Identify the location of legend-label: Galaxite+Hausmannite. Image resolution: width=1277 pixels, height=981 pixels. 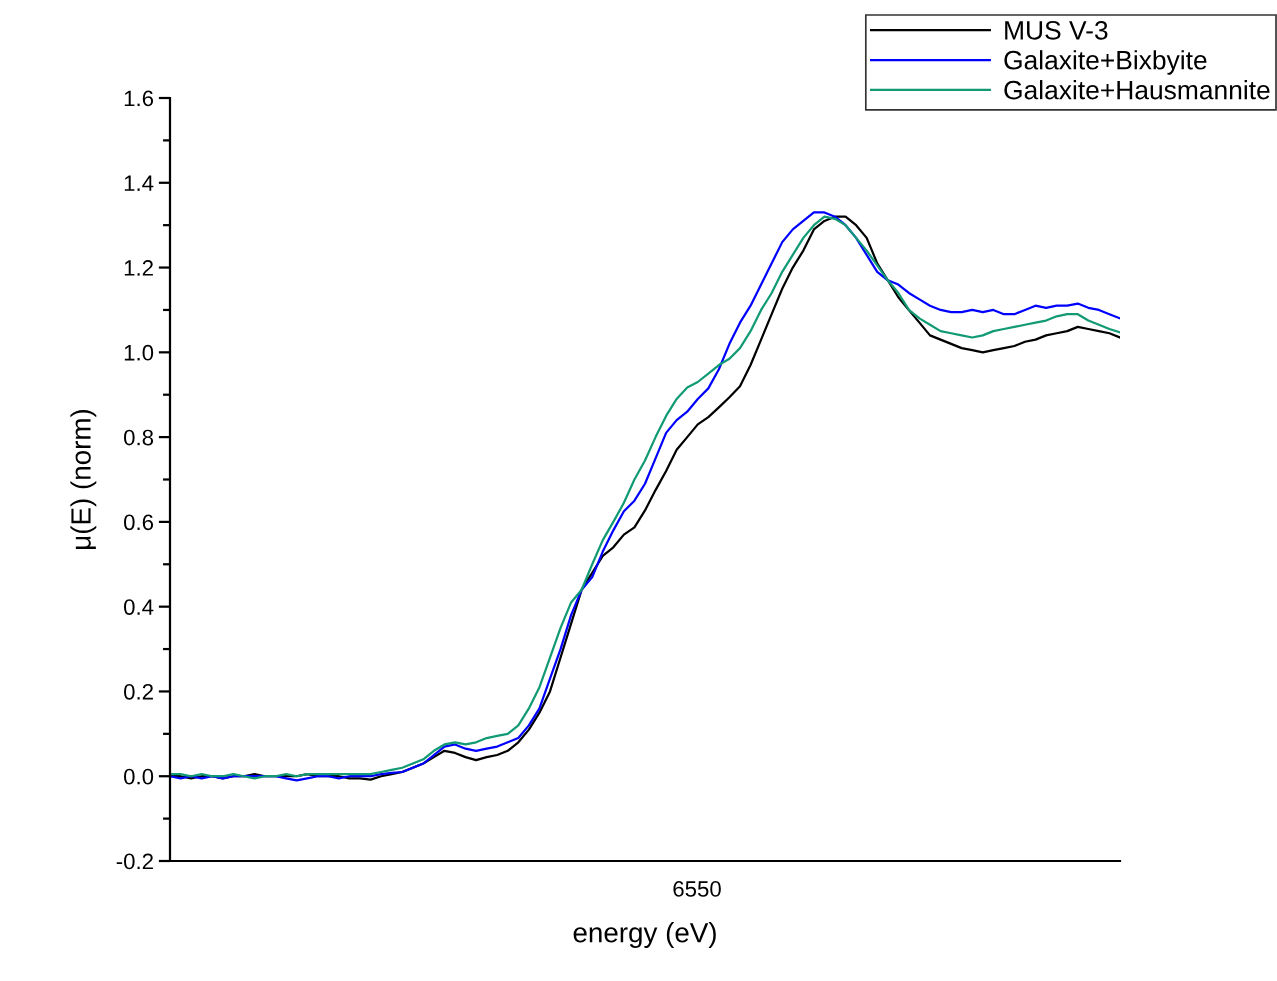
(1137, 90).